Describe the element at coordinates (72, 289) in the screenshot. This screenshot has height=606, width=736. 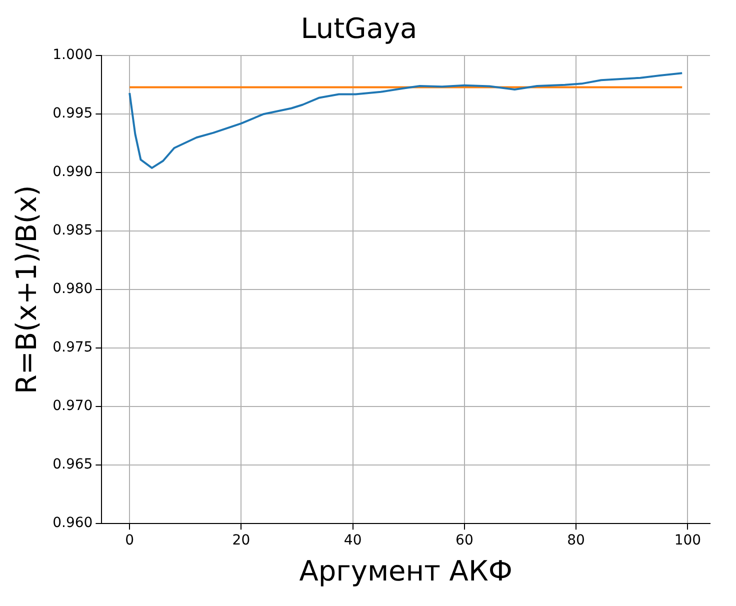
I see `y-tick-label: 0.980` at that location.